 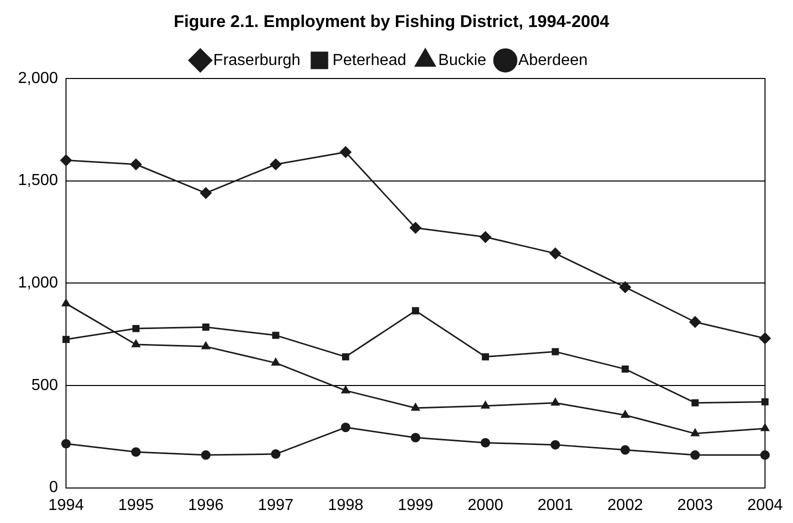 I want to click on x-tick-label: 2003, so click(x=695, y=505).